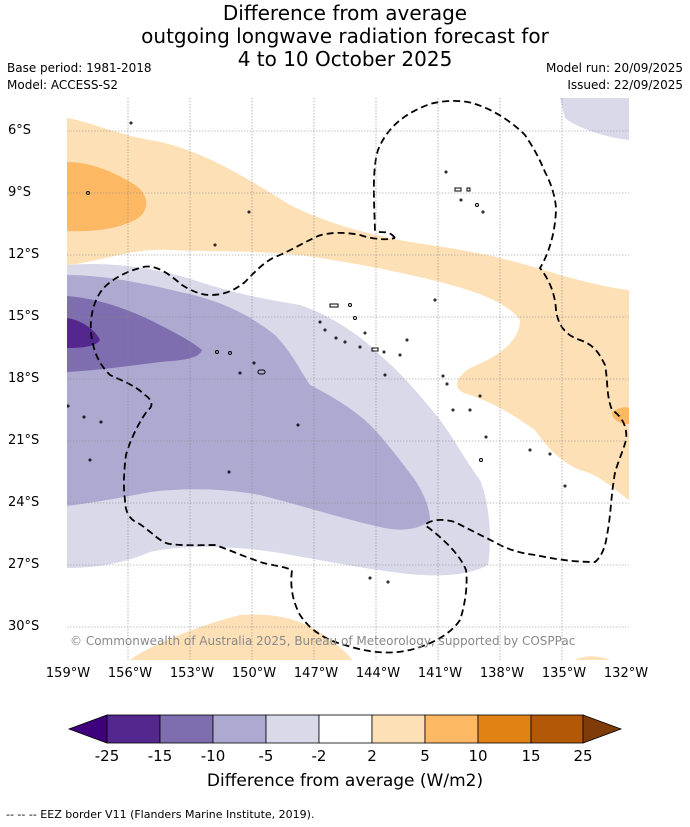 The width and height of the screenshot is (690, 827). What do you see at coordinates (345, 13) in the screenshot?
I see `title-line-1: Difference from average` at bounding box center [345, 13].